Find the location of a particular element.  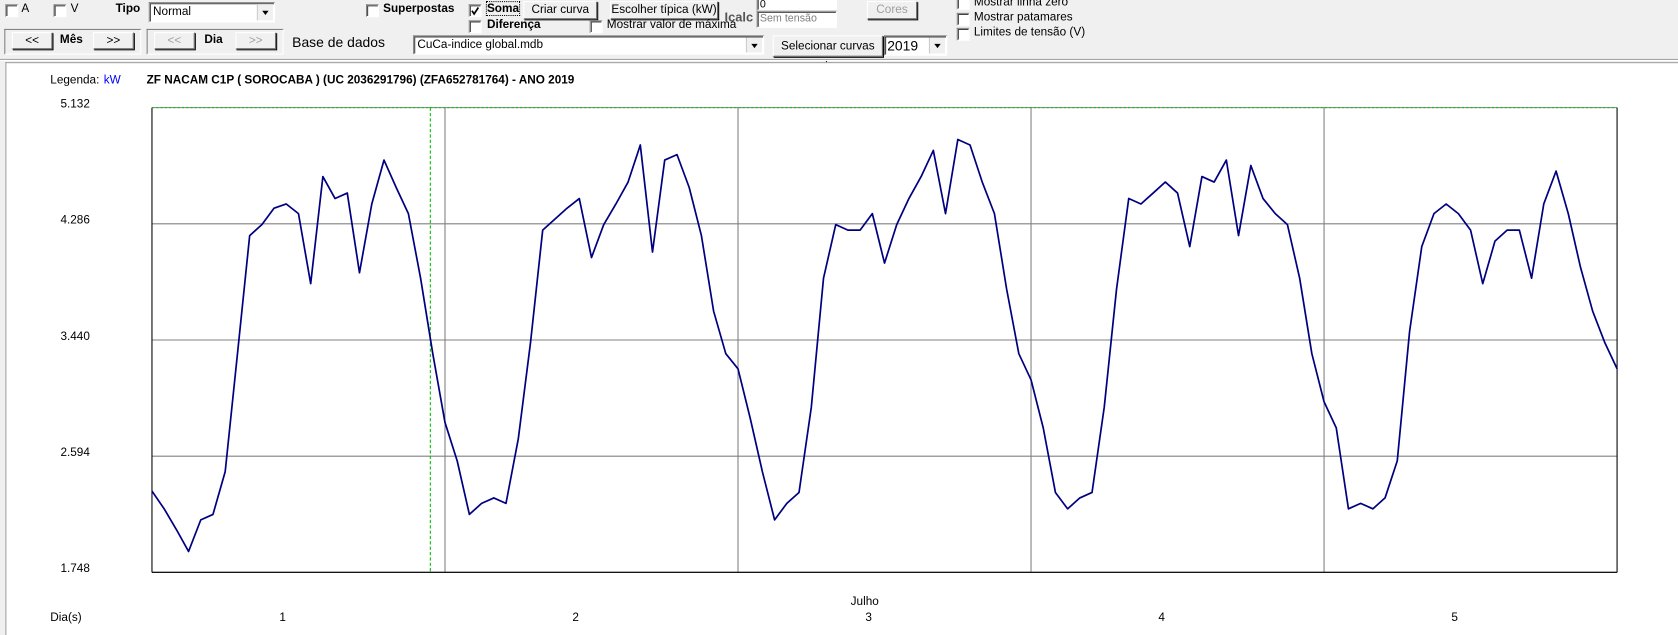

tipo-label: Tipo is located at coordinates (128, 8).